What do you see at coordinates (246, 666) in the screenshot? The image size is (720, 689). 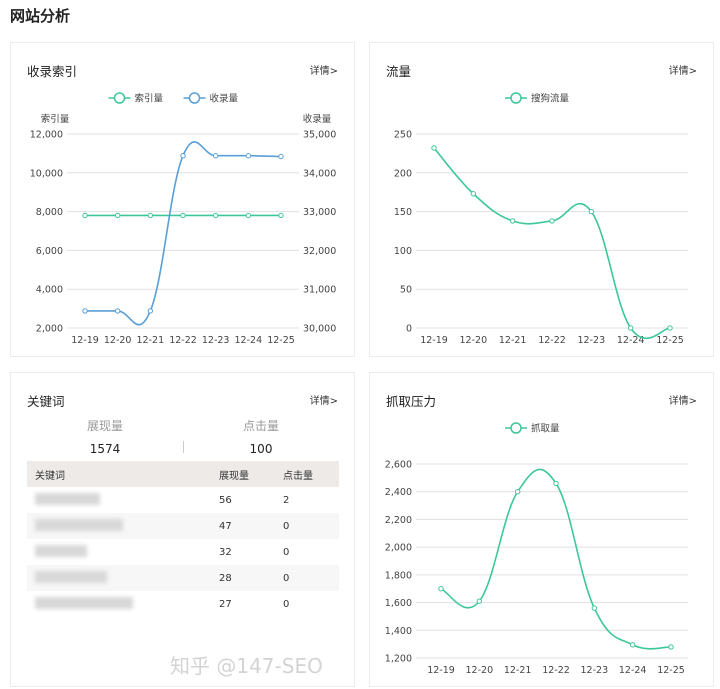 I see `watermark: 知乎 @147-SEO` at bounding box center [246, 666].